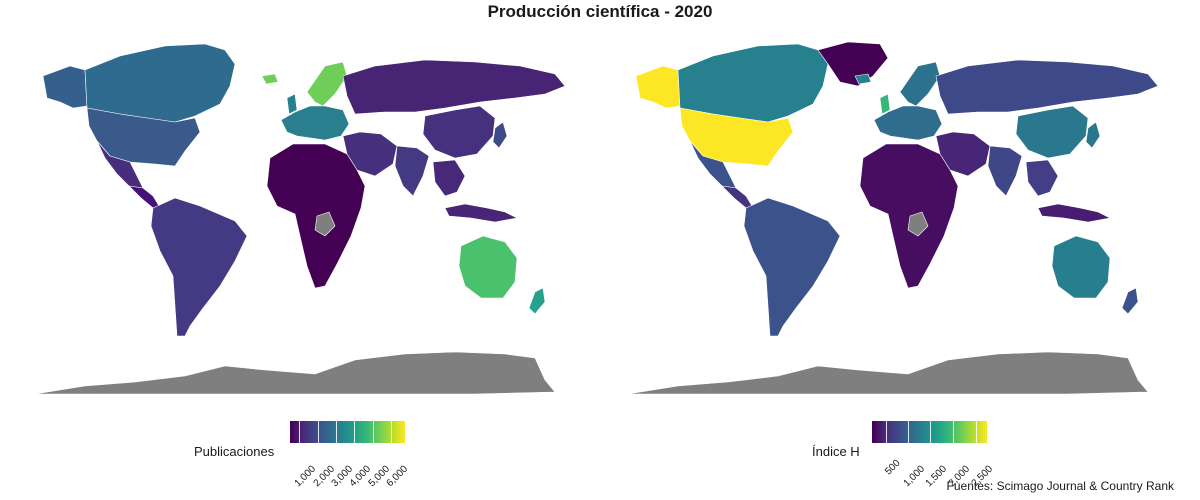  What do you see at coordinates (1060, 486) in the screenshot?
I see `source-caption: Fuentes: Scimago Journal & Country Rank` at bounding box center [1060, 486].